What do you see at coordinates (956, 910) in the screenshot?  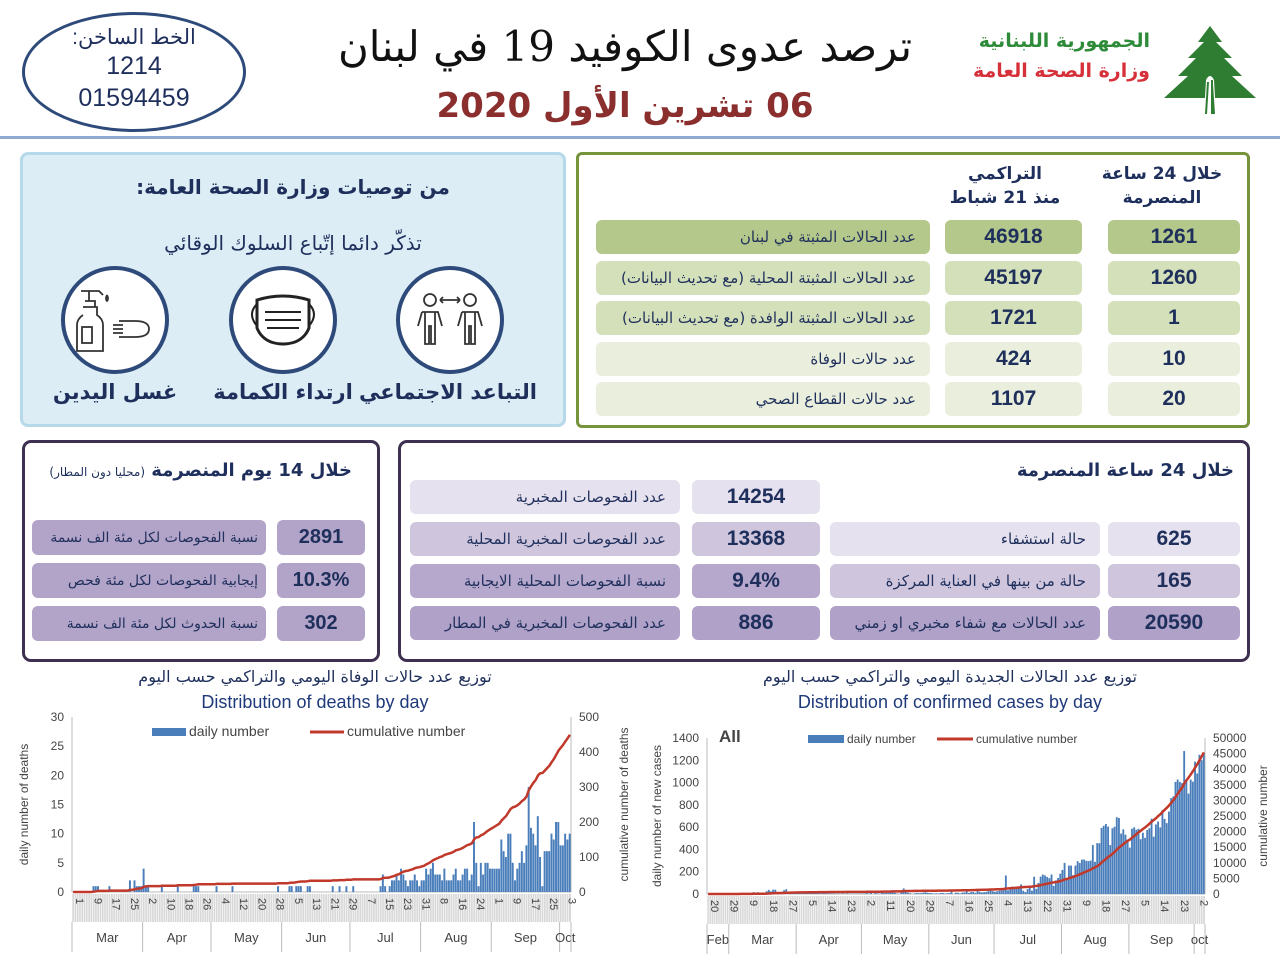 I see `date-tick-band` at bounding box center [956, 910].